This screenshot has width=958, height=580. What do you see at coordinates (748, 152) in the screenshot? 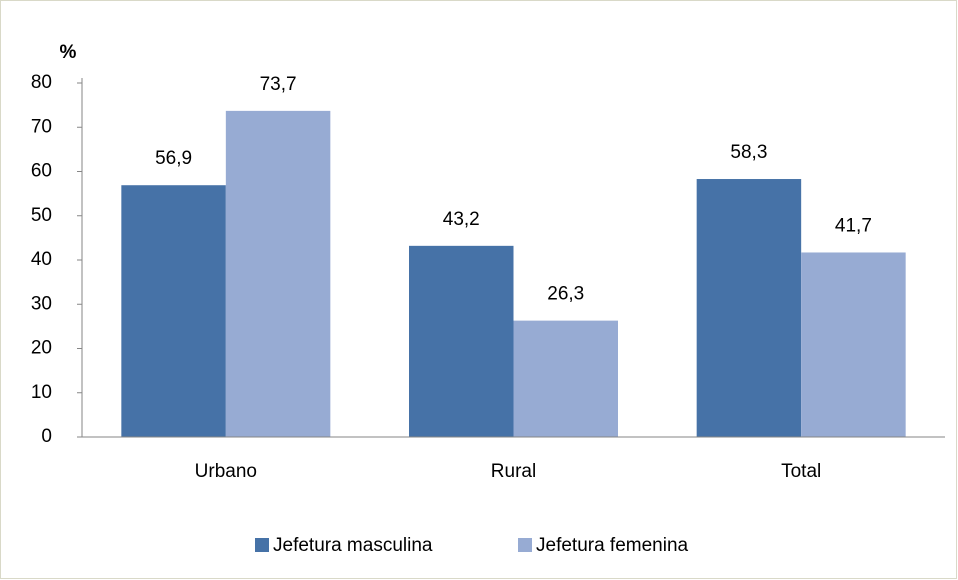
I see `data-label: 58,3` at bounding box center [748, 152].